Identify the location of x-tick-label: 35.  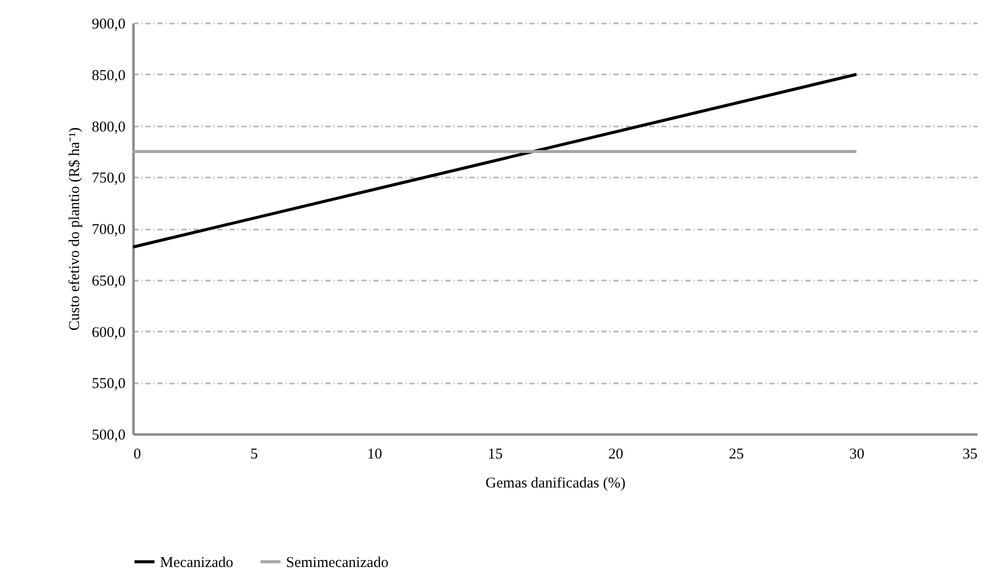
(970, 454).